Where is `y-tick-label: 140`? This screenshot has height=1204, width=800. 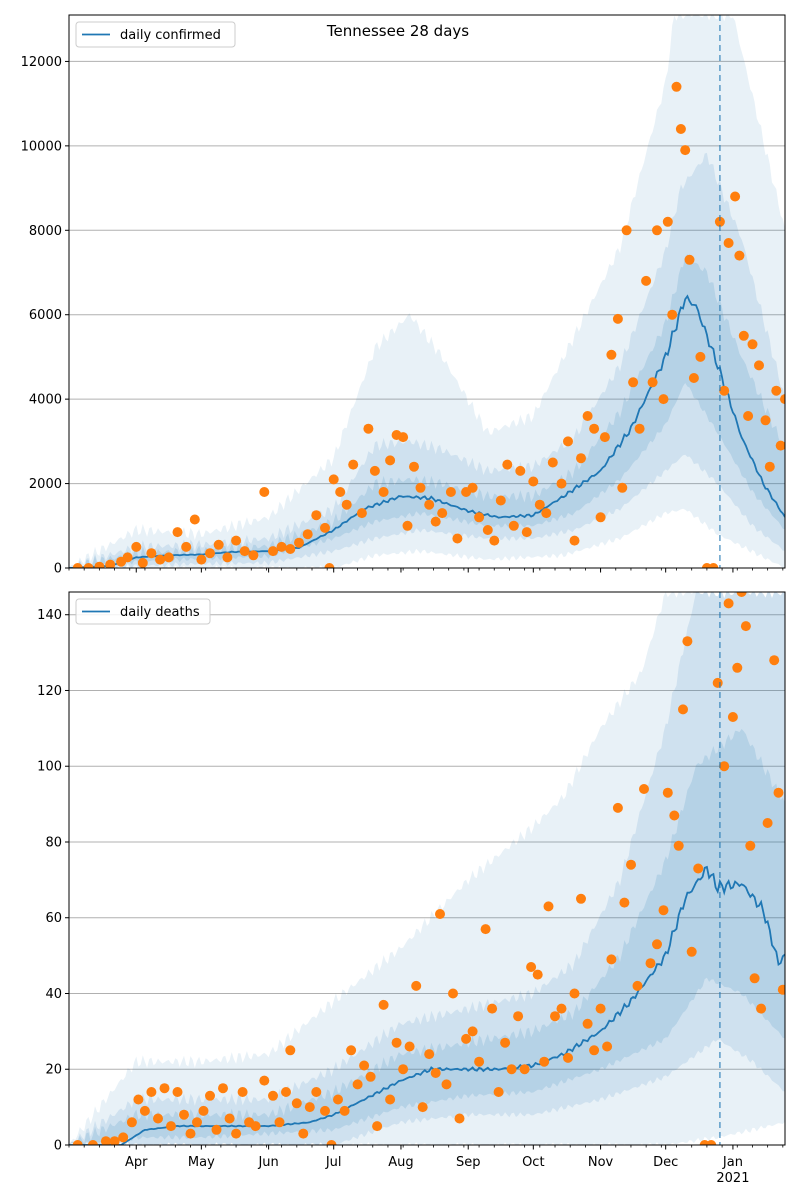
y-tick-label: 140 is located at coordinates (49, 615).